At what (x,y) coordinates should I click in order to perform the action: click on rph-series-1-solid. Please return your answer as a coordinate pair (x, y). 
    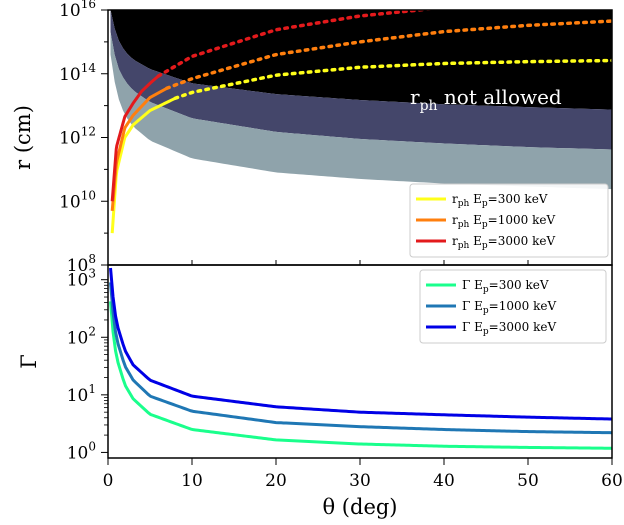
    Looking at the image, I should click on (143, 165).